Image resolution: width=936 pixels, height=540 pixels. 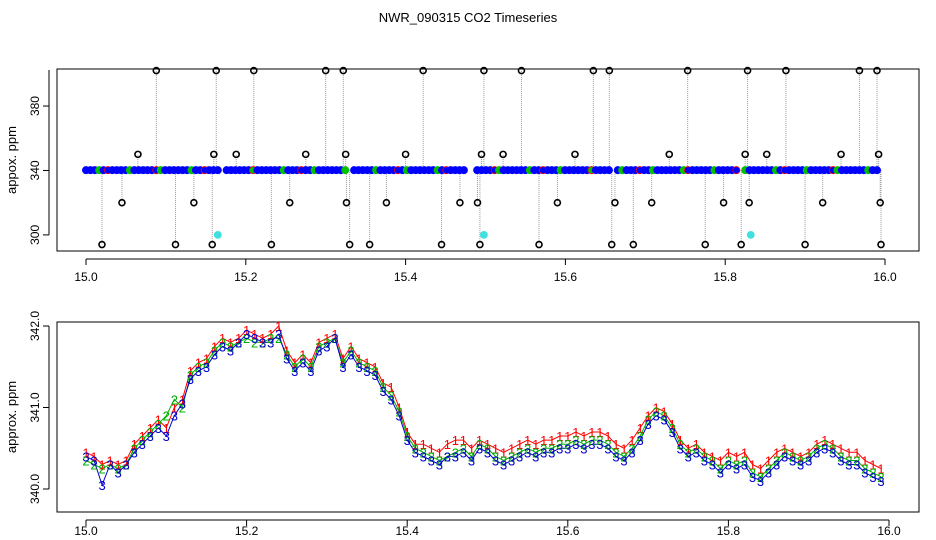 What do you see at coordinates (35, 489) in the screenshot?
I see `plot2-y-tick-label: 340.0` at bounding box center [35, 489].